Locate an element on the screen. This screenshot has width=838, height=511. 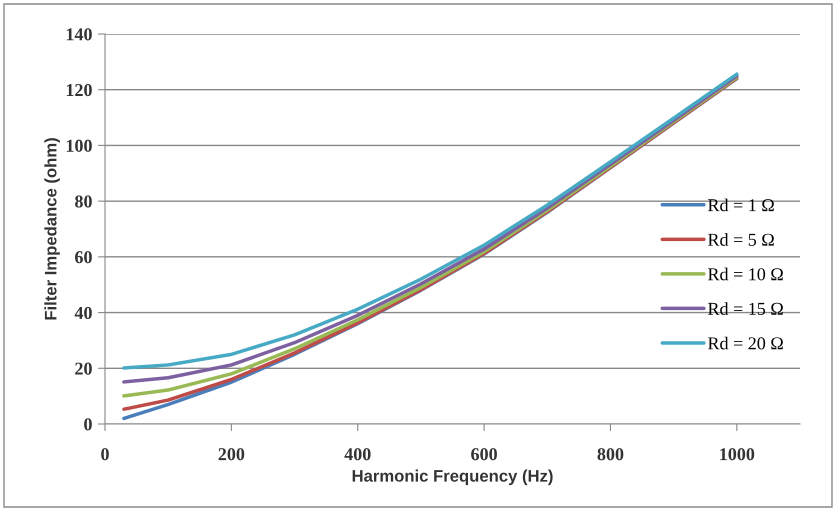
x-axis-title: Harmonic Frequency (Hz) is located at coordinates (452, 478).